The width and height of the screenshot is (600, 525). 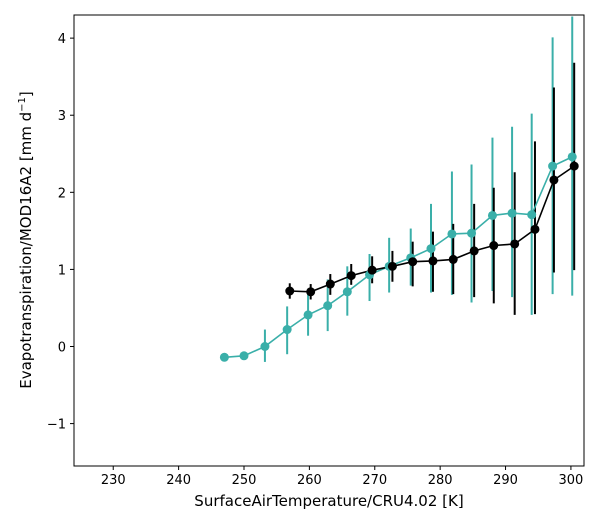 What do you see at coordinates (62, 116) in the screenshot?
I see `y-tick-label: 3` at bounding box center [62, 116].